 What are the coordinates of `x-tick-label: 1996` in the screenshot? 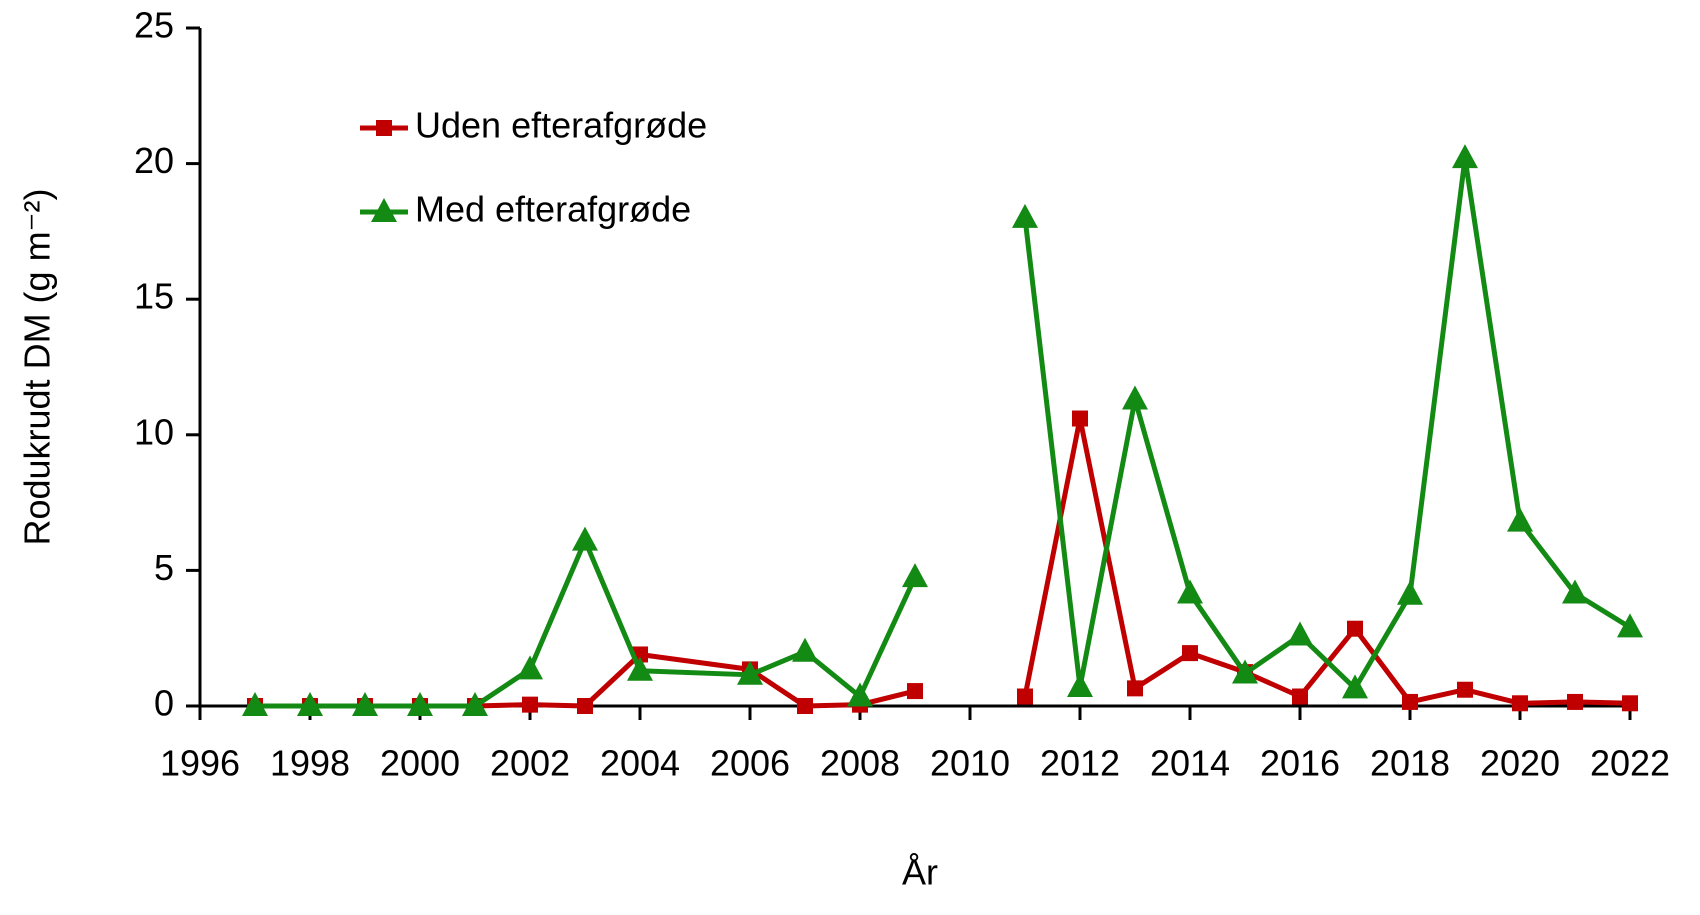 It's located at (200, 763).